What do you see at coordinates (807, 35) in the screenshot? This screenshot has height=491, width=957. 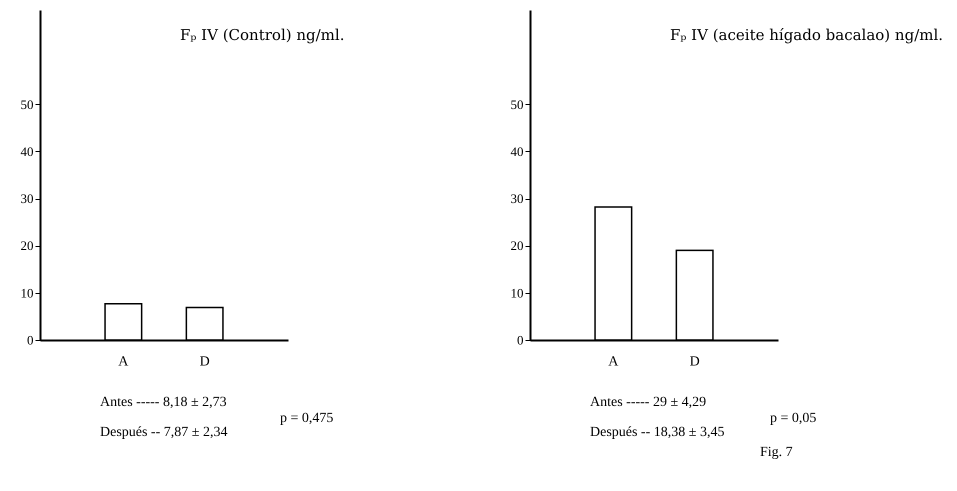 I see `text: Fₚ IV (aceite hígado bacalao) ng/ml.` at bounding box center [807, 35].